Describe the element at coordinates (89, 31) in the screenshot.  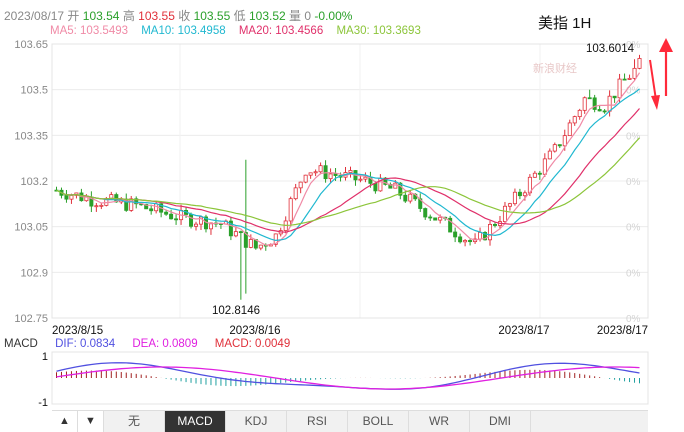
I see `ma5-legend: MA5: 103.5493` at that location.